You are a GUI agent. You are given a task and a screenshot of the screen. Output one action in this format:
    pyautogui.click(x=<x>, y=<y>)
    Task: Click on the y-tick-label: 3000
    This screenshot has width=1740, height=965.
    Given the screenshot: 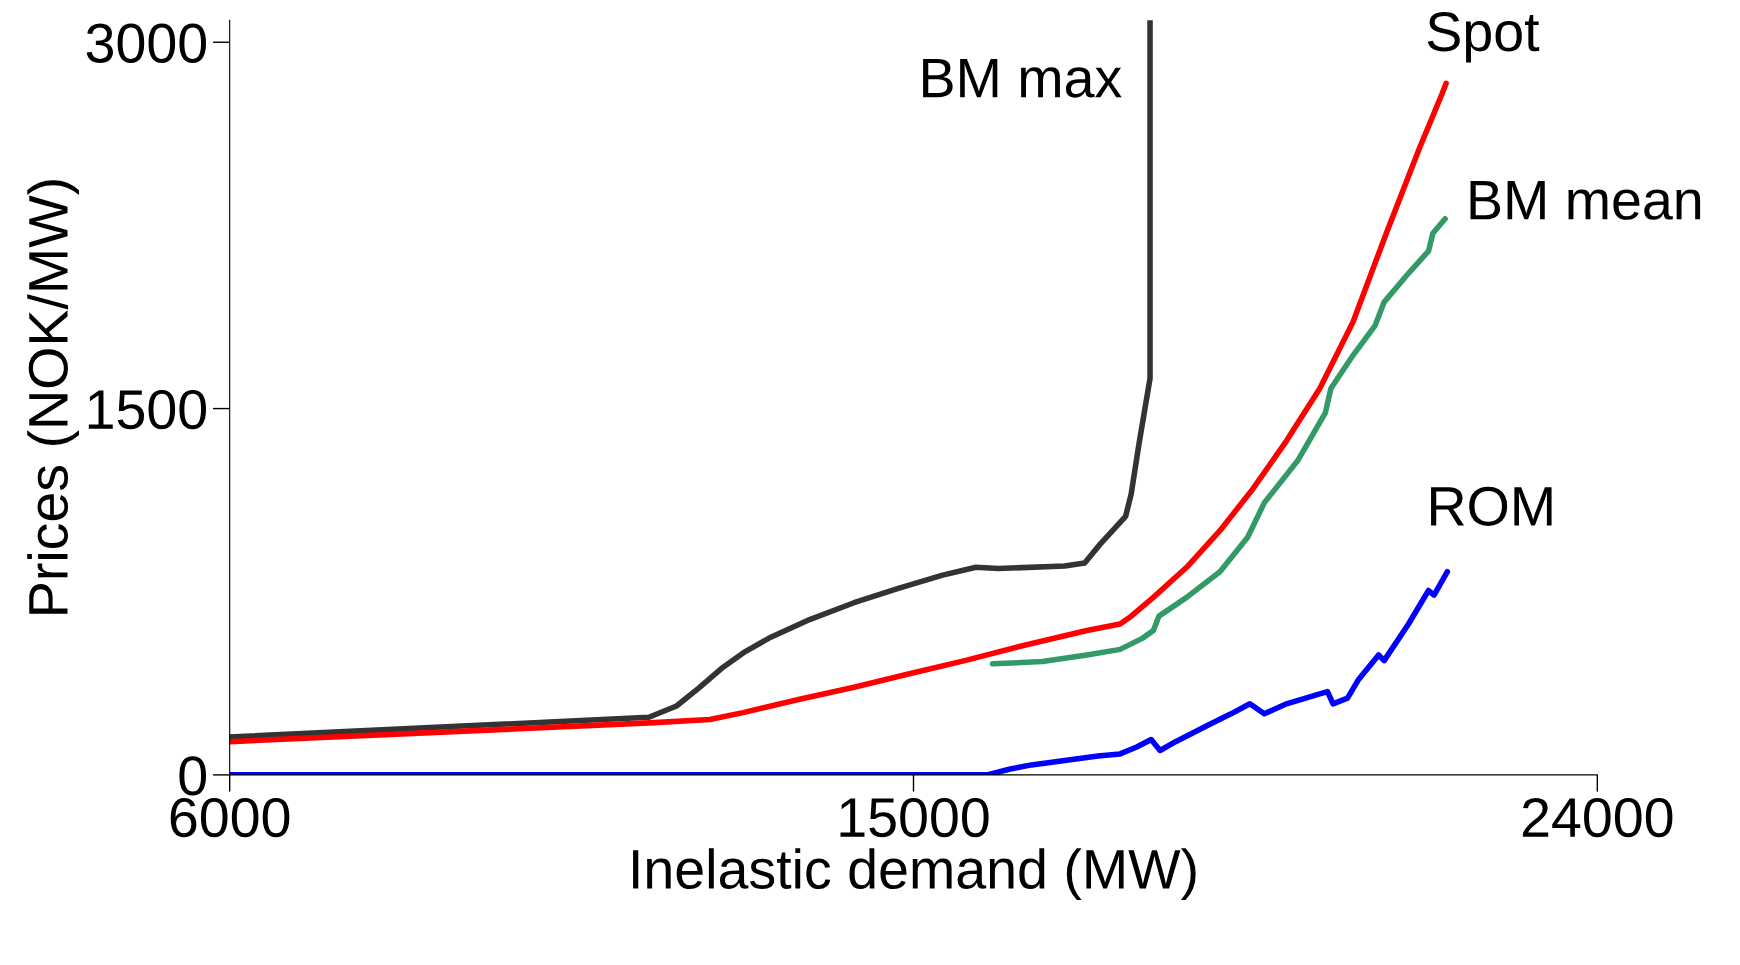 What is the action you would take?
    pyautogui.click(x=146, y=43)
    